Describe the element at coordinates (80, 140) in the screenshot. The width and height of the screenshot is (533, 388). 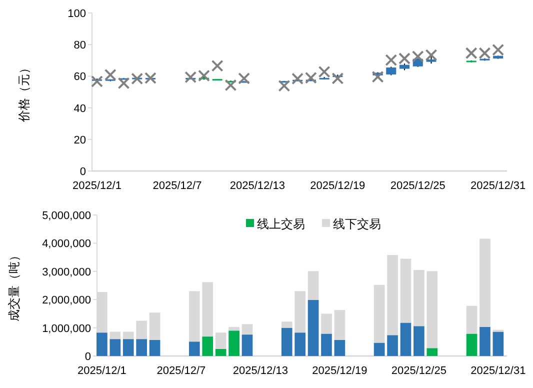
I see `y-tick-label: 20` at that location.